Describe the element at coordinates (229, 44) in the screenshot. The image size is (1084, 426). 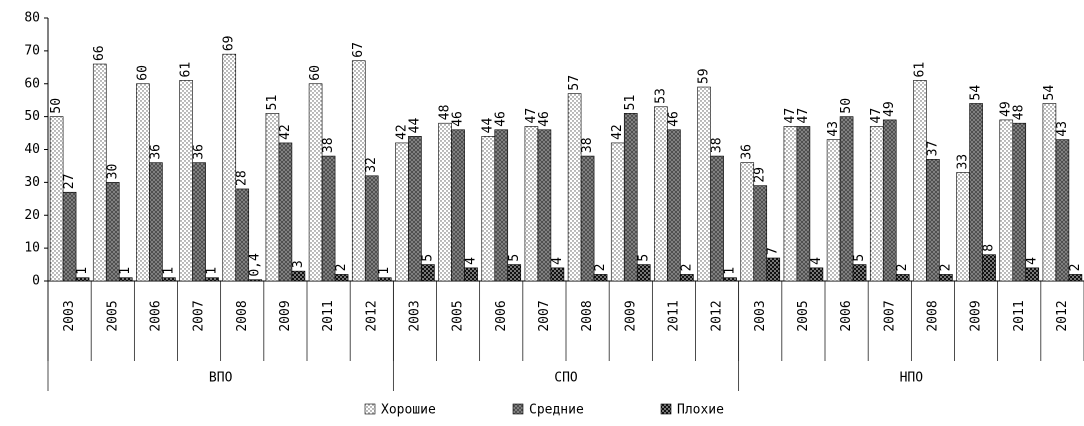
I see `value-label: 69` at that location.